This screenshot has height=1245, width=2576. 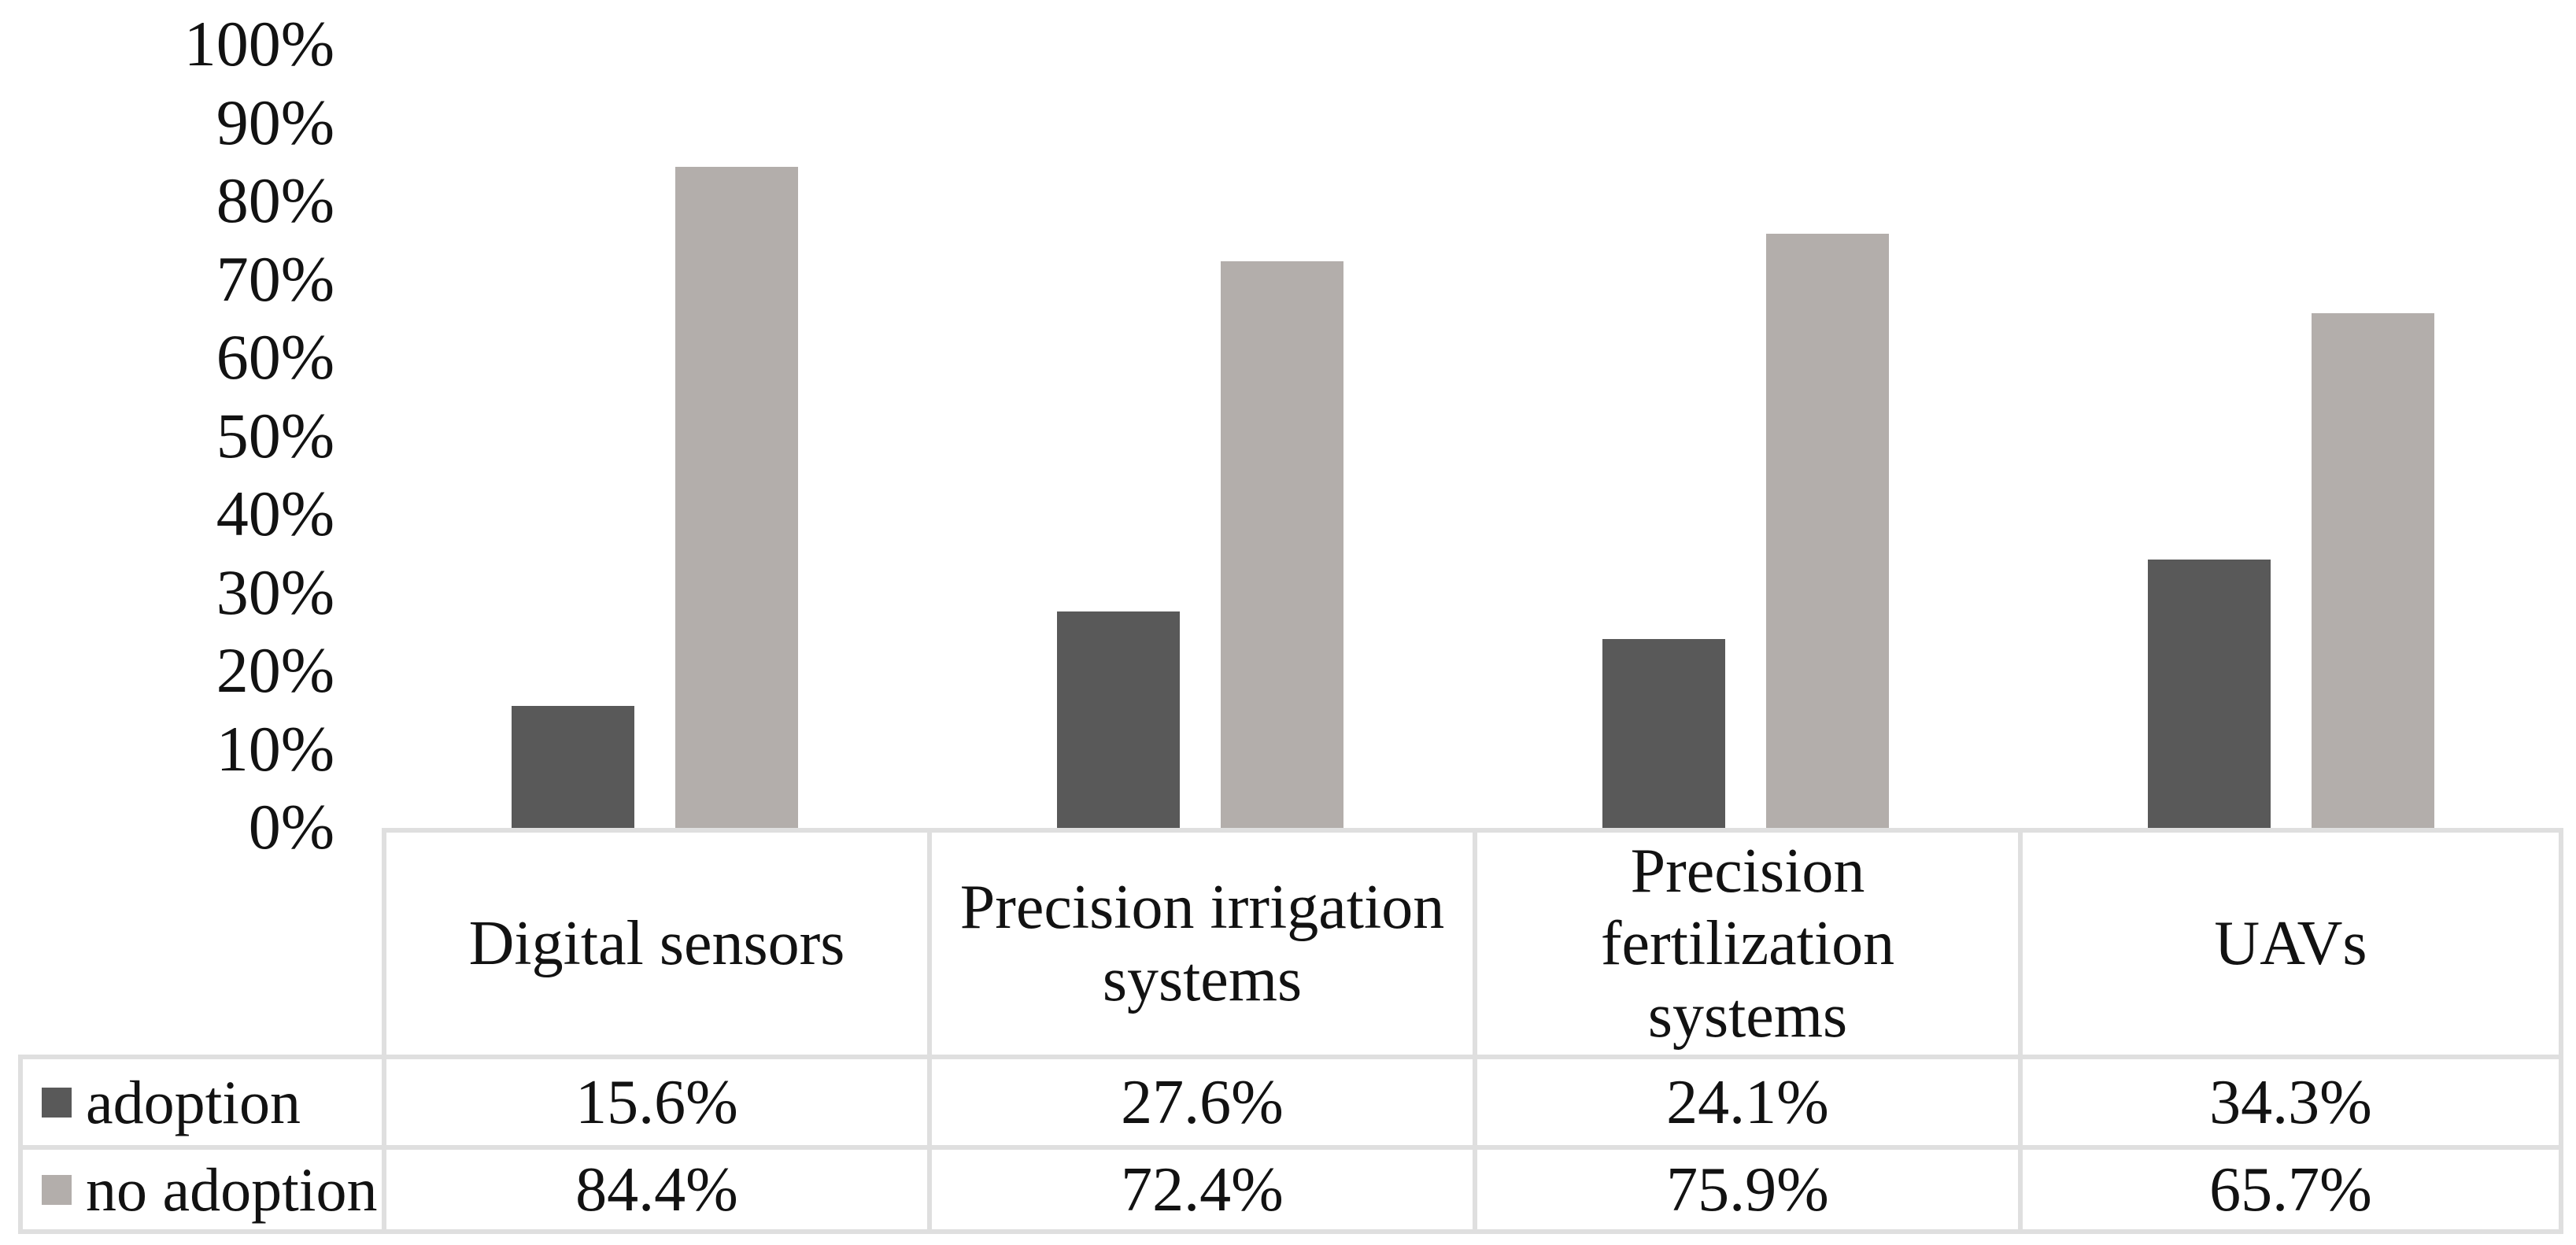 I want to click on y-axis-tick-label: 80%, so click(x=275, y=200).